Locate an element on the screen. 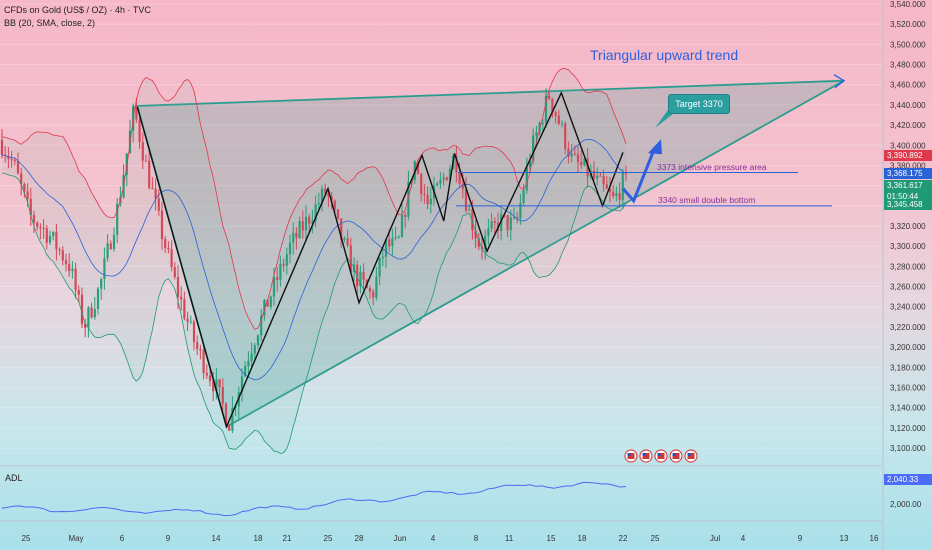  time-tick-label: 14 is located at coordinates (216, 538).